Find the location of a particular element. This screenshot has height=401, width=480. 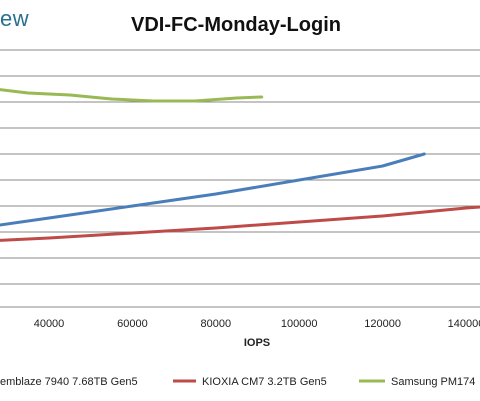

x-tick-label: 140000 is located at coordinates (464, 324).